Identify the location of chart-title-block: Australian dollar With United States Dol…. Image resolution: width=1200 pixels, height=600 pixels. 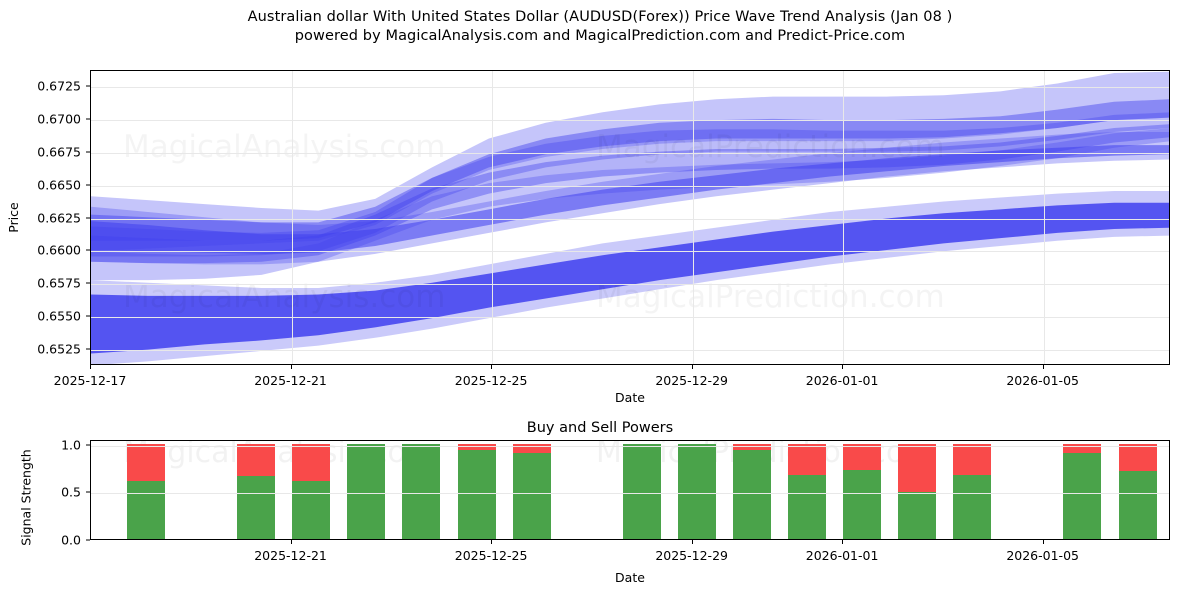
(600, 27).